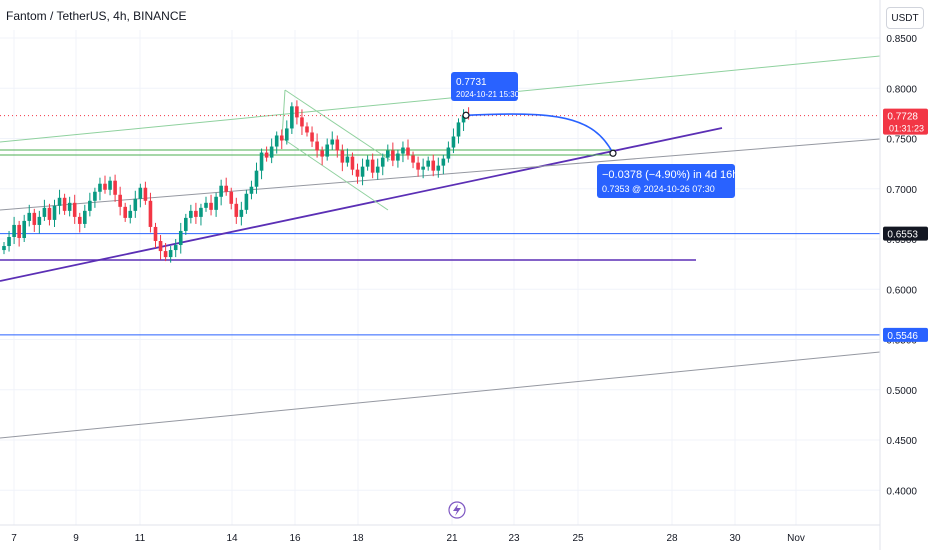 The image size is (932, 550). What do you see at coordinates (670, 175) in the screenshot?
I see `measure-change-text: −0.0378 (−4.90%) in 4d 16h` at bounding box center [670, 175].